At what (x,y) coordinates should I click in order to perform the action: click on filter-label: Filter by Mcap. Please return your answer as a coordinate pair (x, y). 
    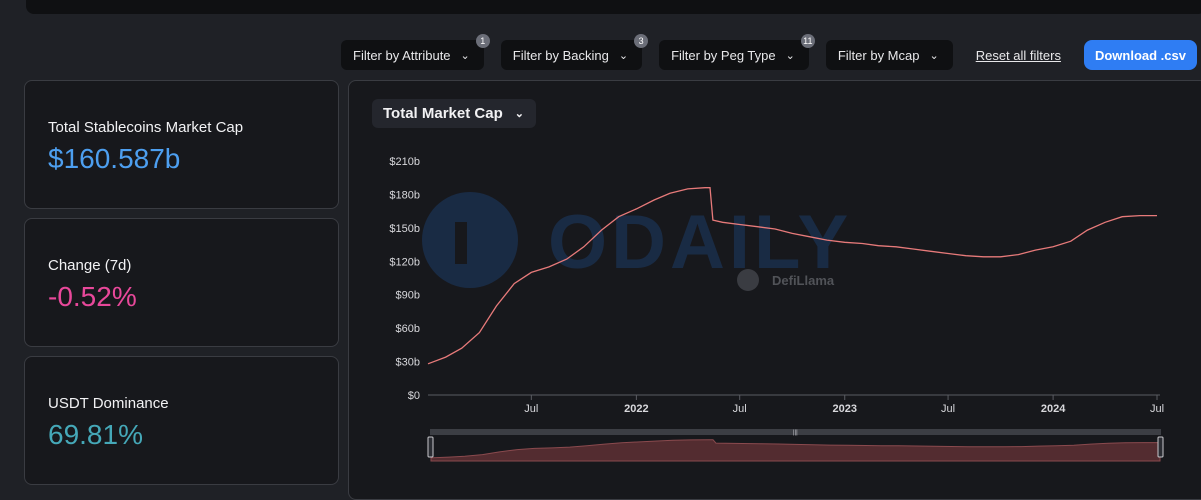
    Looking at the image, I should click on (878, 55).